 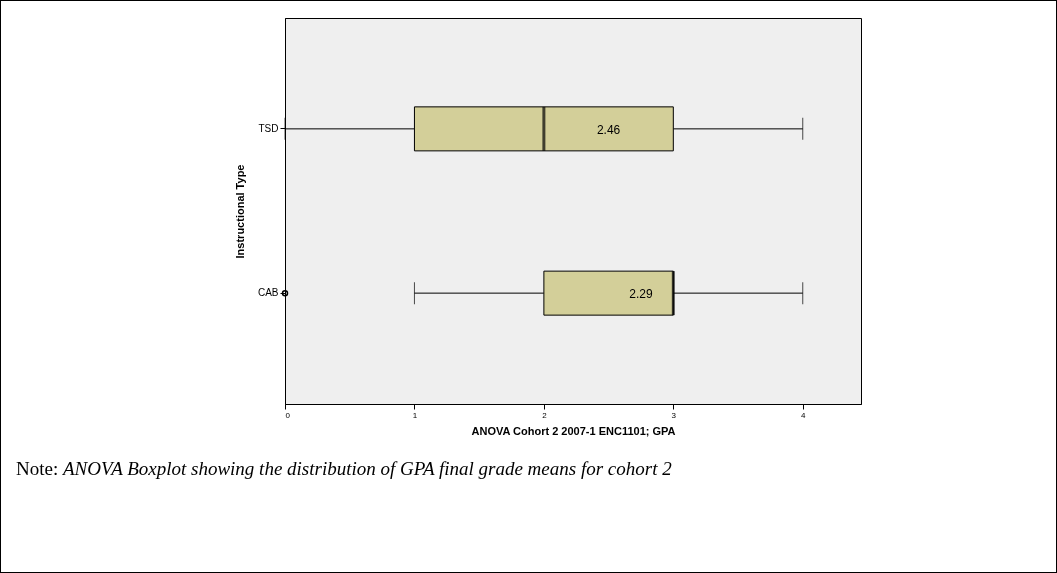 What do you see at coordinates (268, 293) in the screenshot?
I see `y-tick-label: CAB` at bounding box center [268, 293].